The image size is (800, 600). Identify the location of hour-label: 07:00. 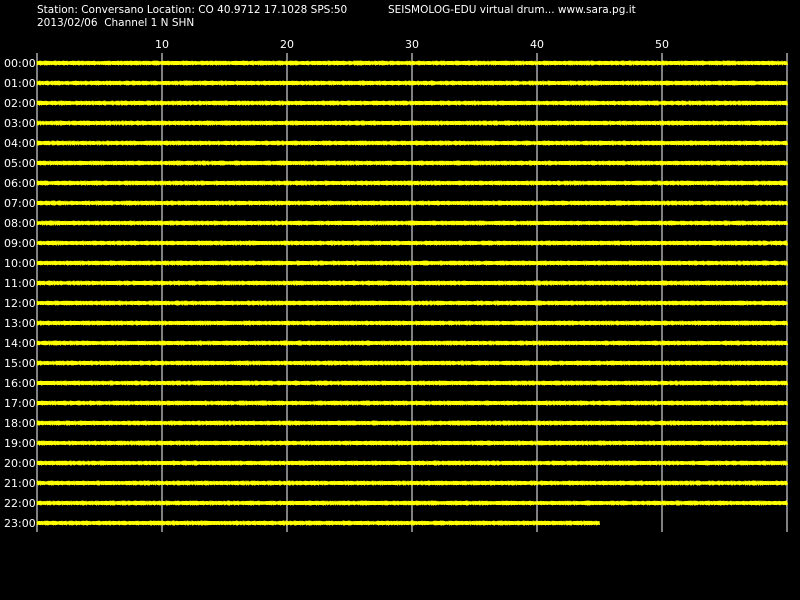
(20, 203).